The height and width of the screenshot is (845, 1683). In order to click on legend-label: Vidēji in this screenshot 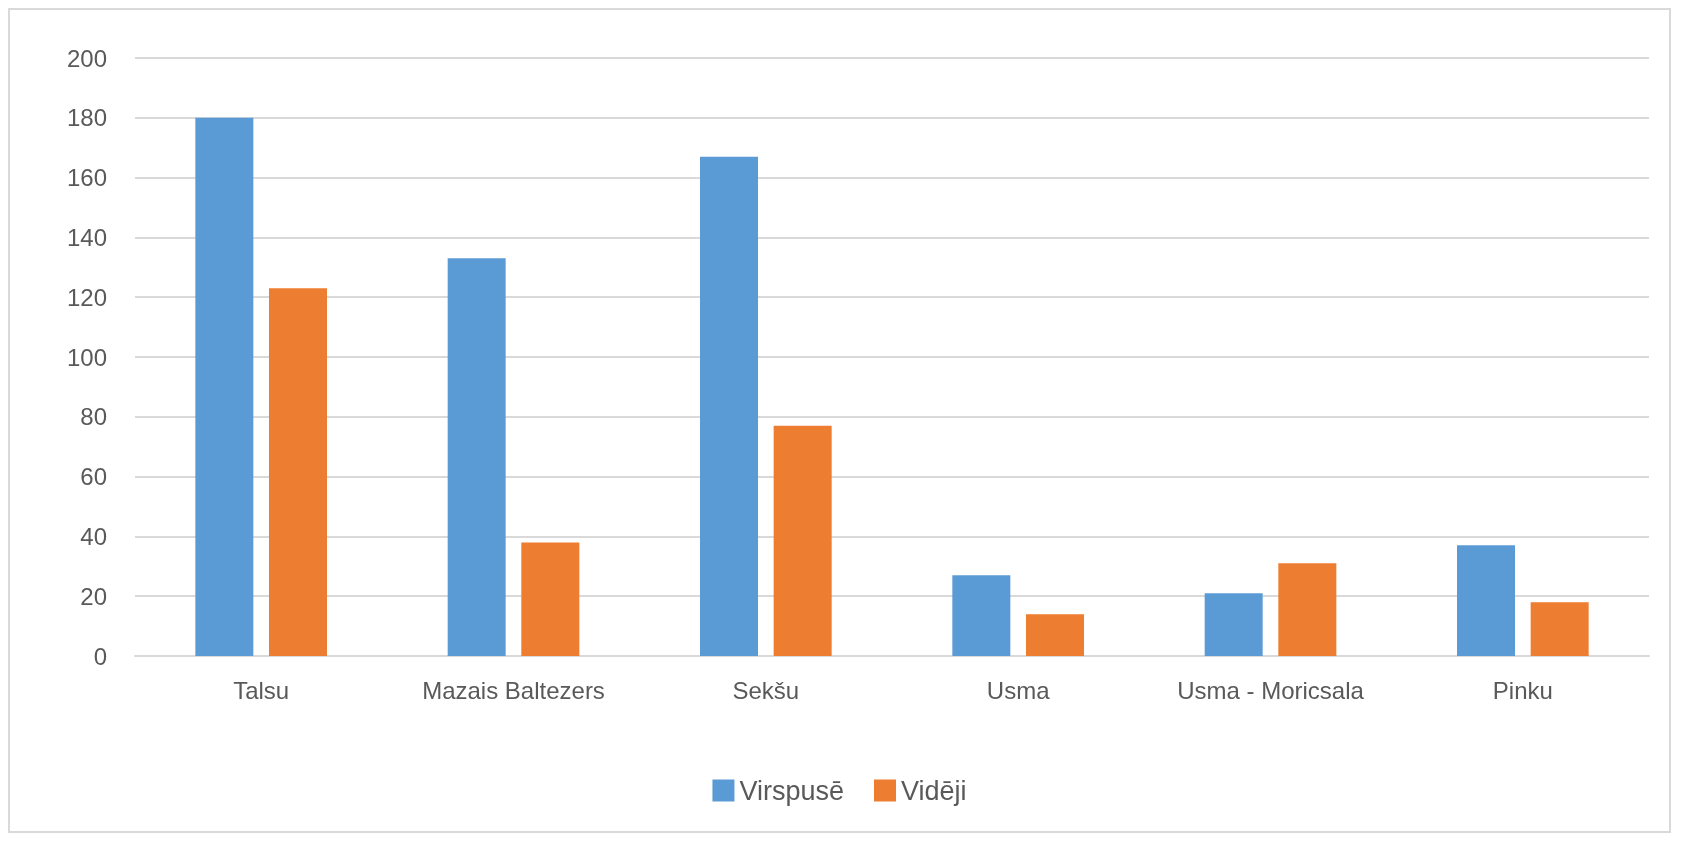, I will do `click(934, 790)`.